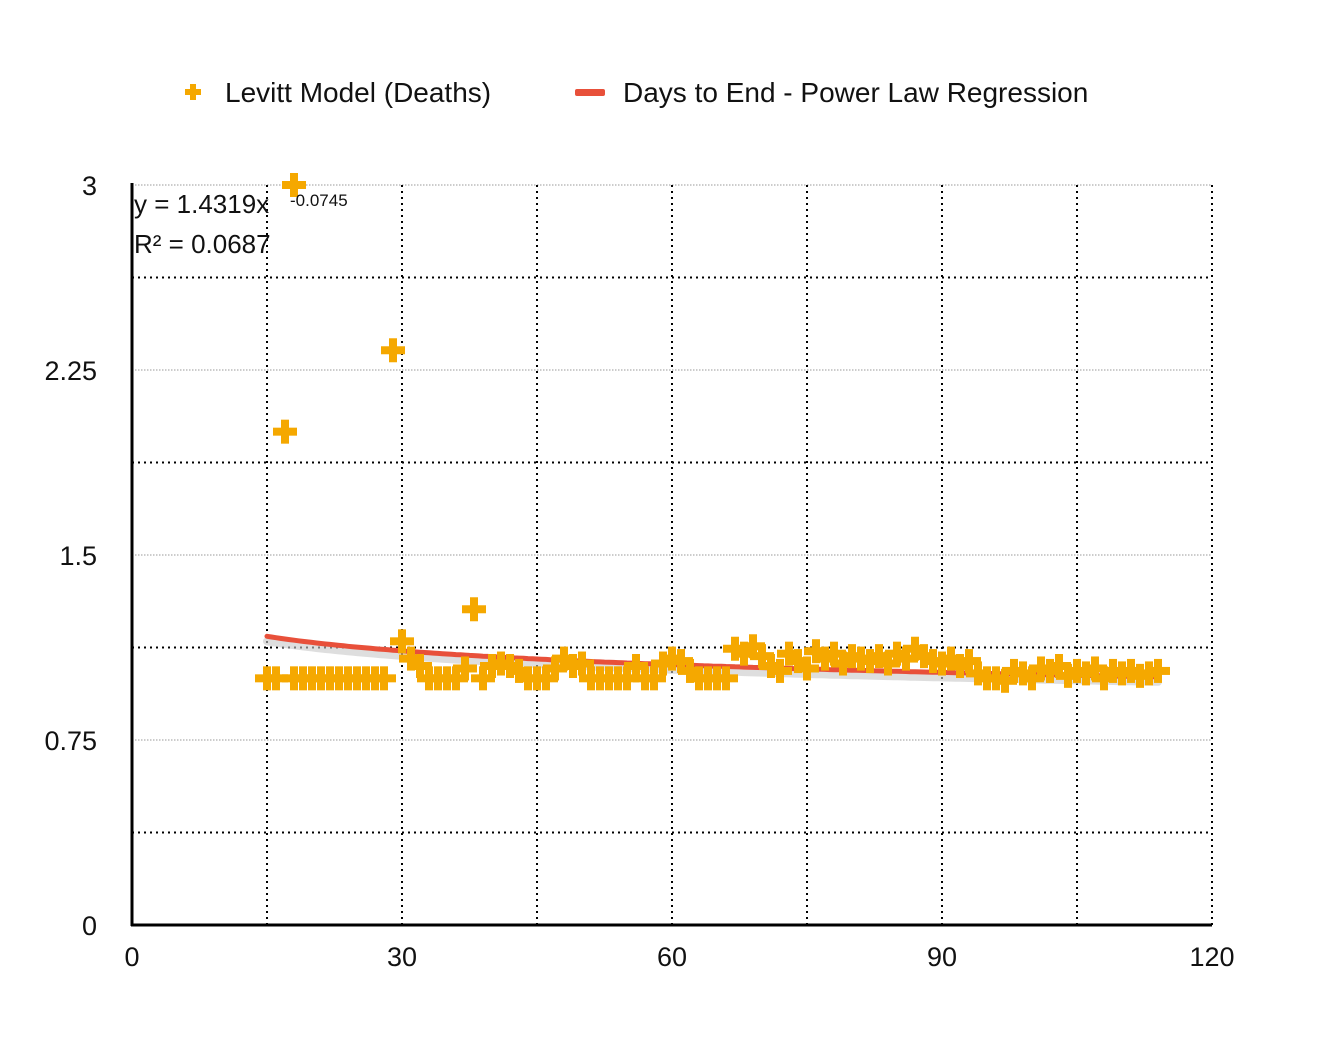 This screenshot has width=1340, height=1064. Describe the element at coordinates (70, 741) in the screenshot. I see `y-tick-label: 0.75` at that location.